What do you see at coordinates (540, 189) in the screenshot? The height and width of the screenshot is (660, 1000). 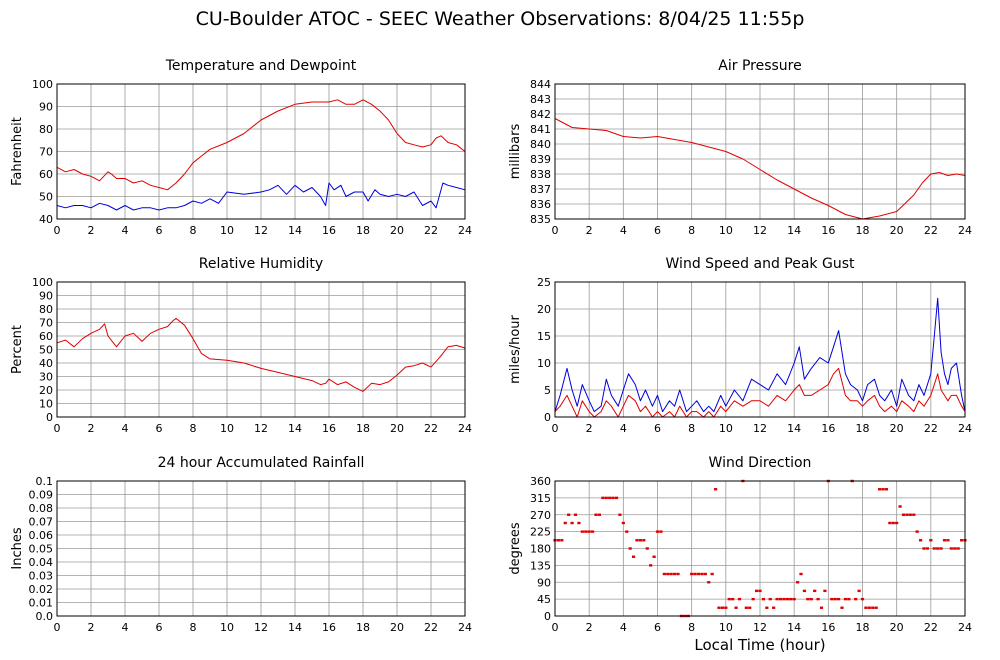 I see `y-tick-label: 837` at bounding box center [540, 189].